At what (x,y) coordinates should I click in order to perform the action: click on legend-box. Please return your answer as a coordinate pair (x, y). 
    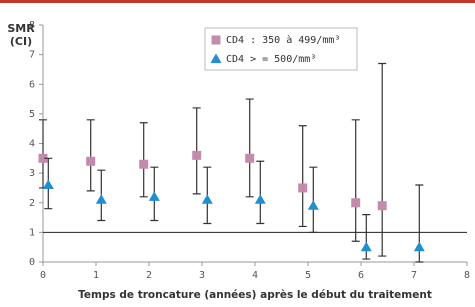
    Looking at the image, I should click on (281, 49).